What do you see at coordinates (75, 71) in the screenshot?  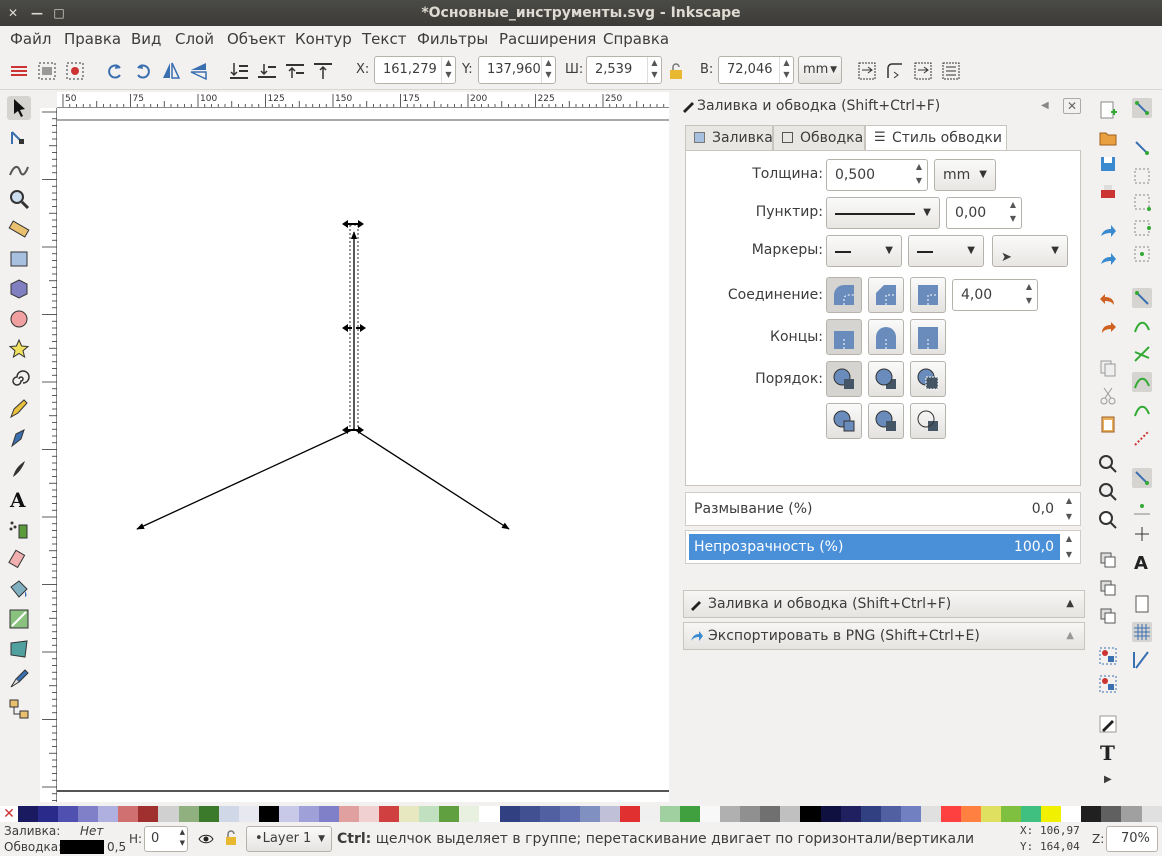 I see `deselect-icon` at bounding box center [75, 71].